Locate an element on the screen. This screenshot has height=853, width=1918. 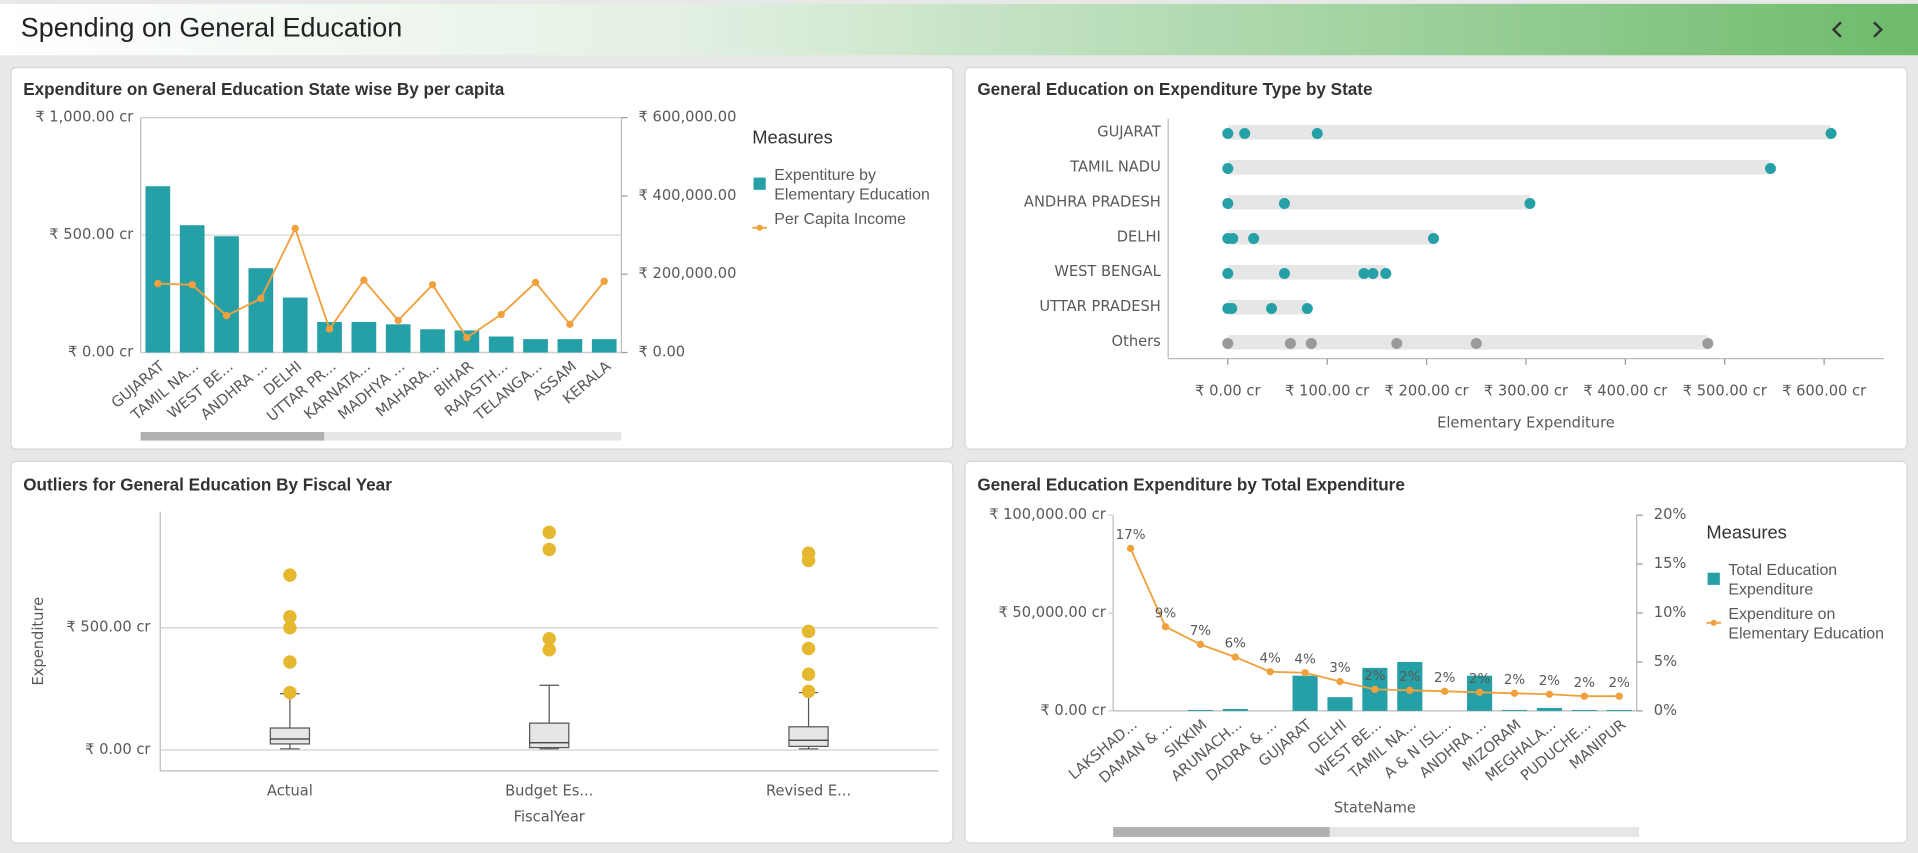
x-tick-label: ₹ 100.00 cr is located at coordinates (1327, 391).